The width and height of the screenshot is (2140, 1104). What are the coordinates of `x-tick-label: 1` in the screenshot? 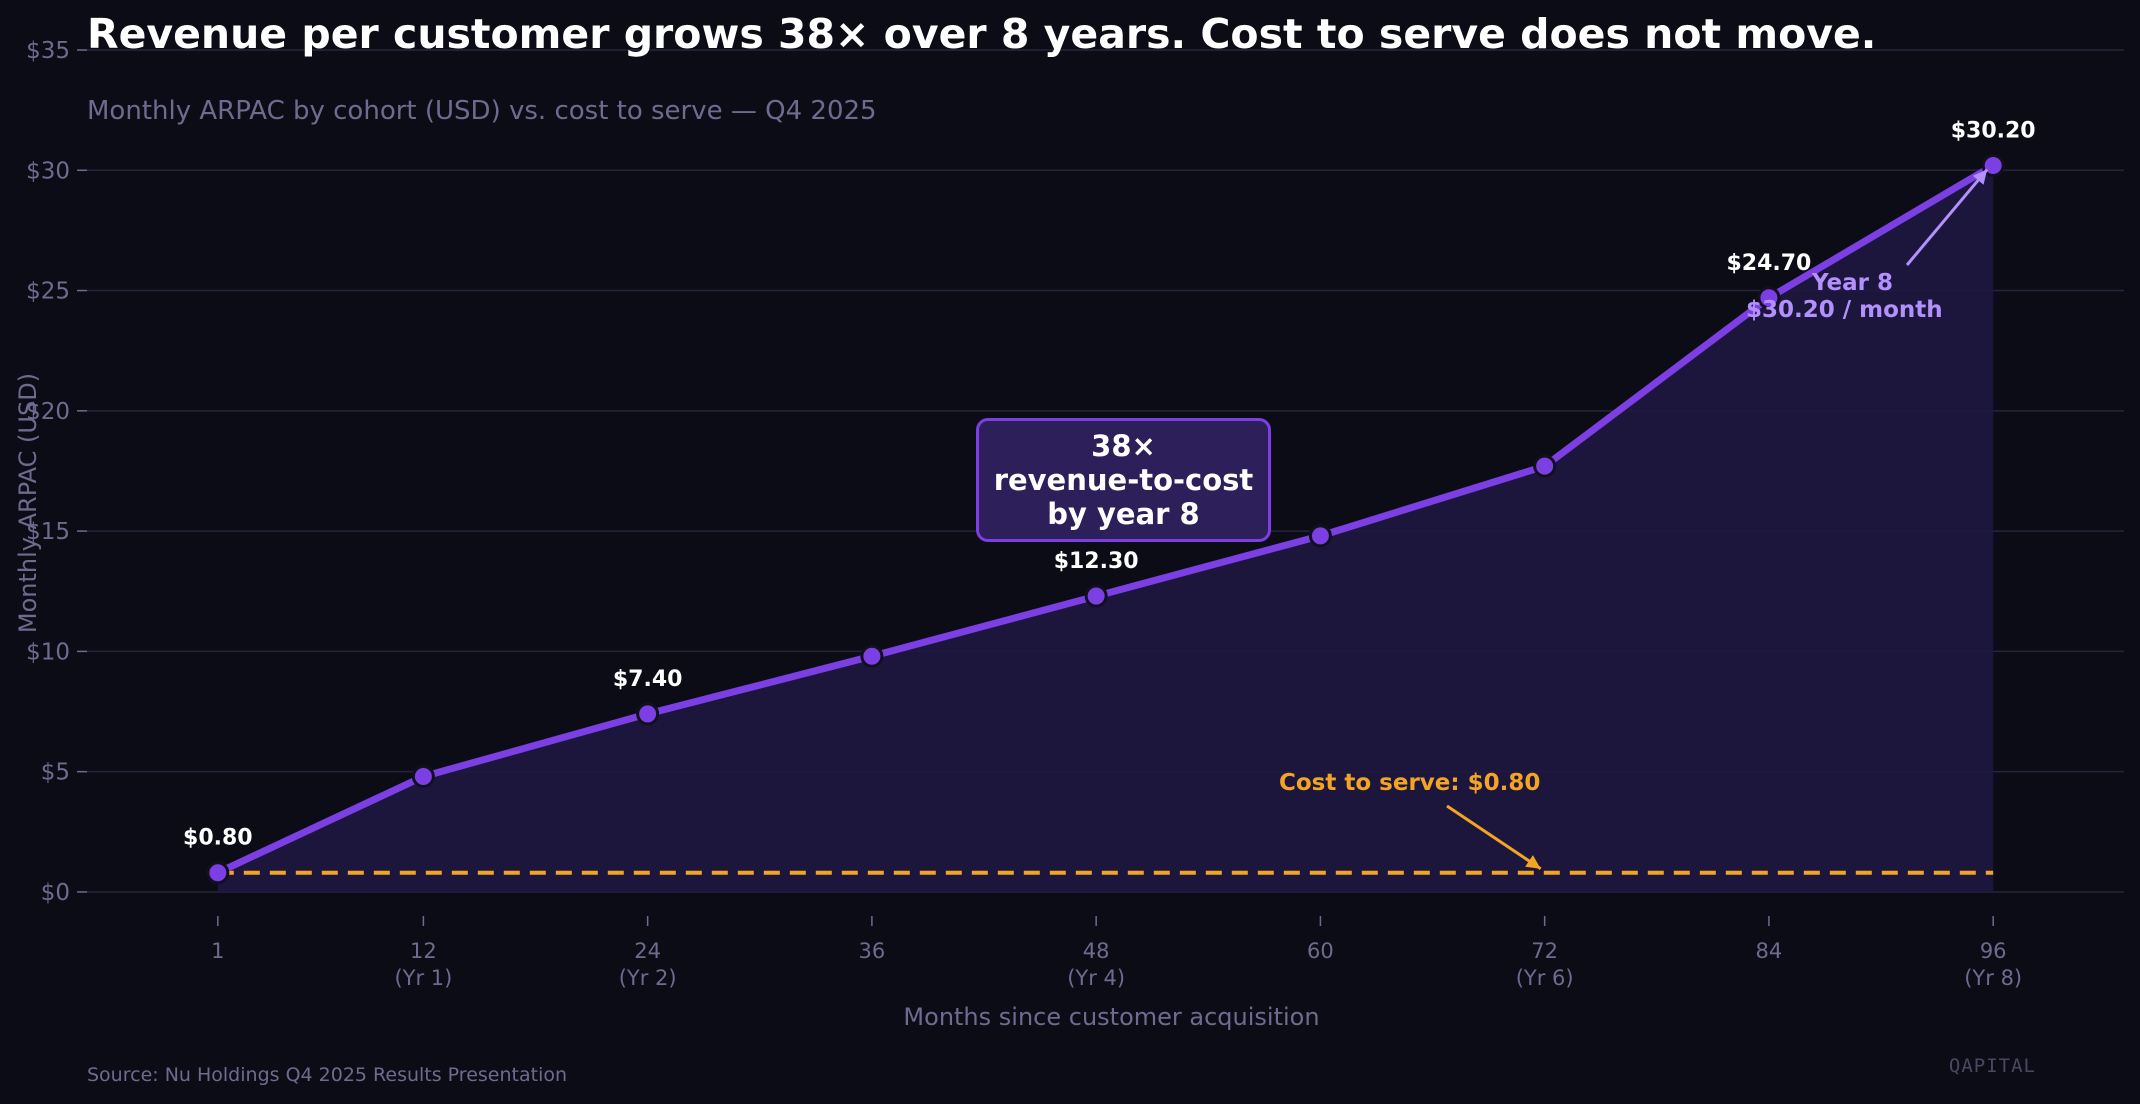 It's located at (217, 951).